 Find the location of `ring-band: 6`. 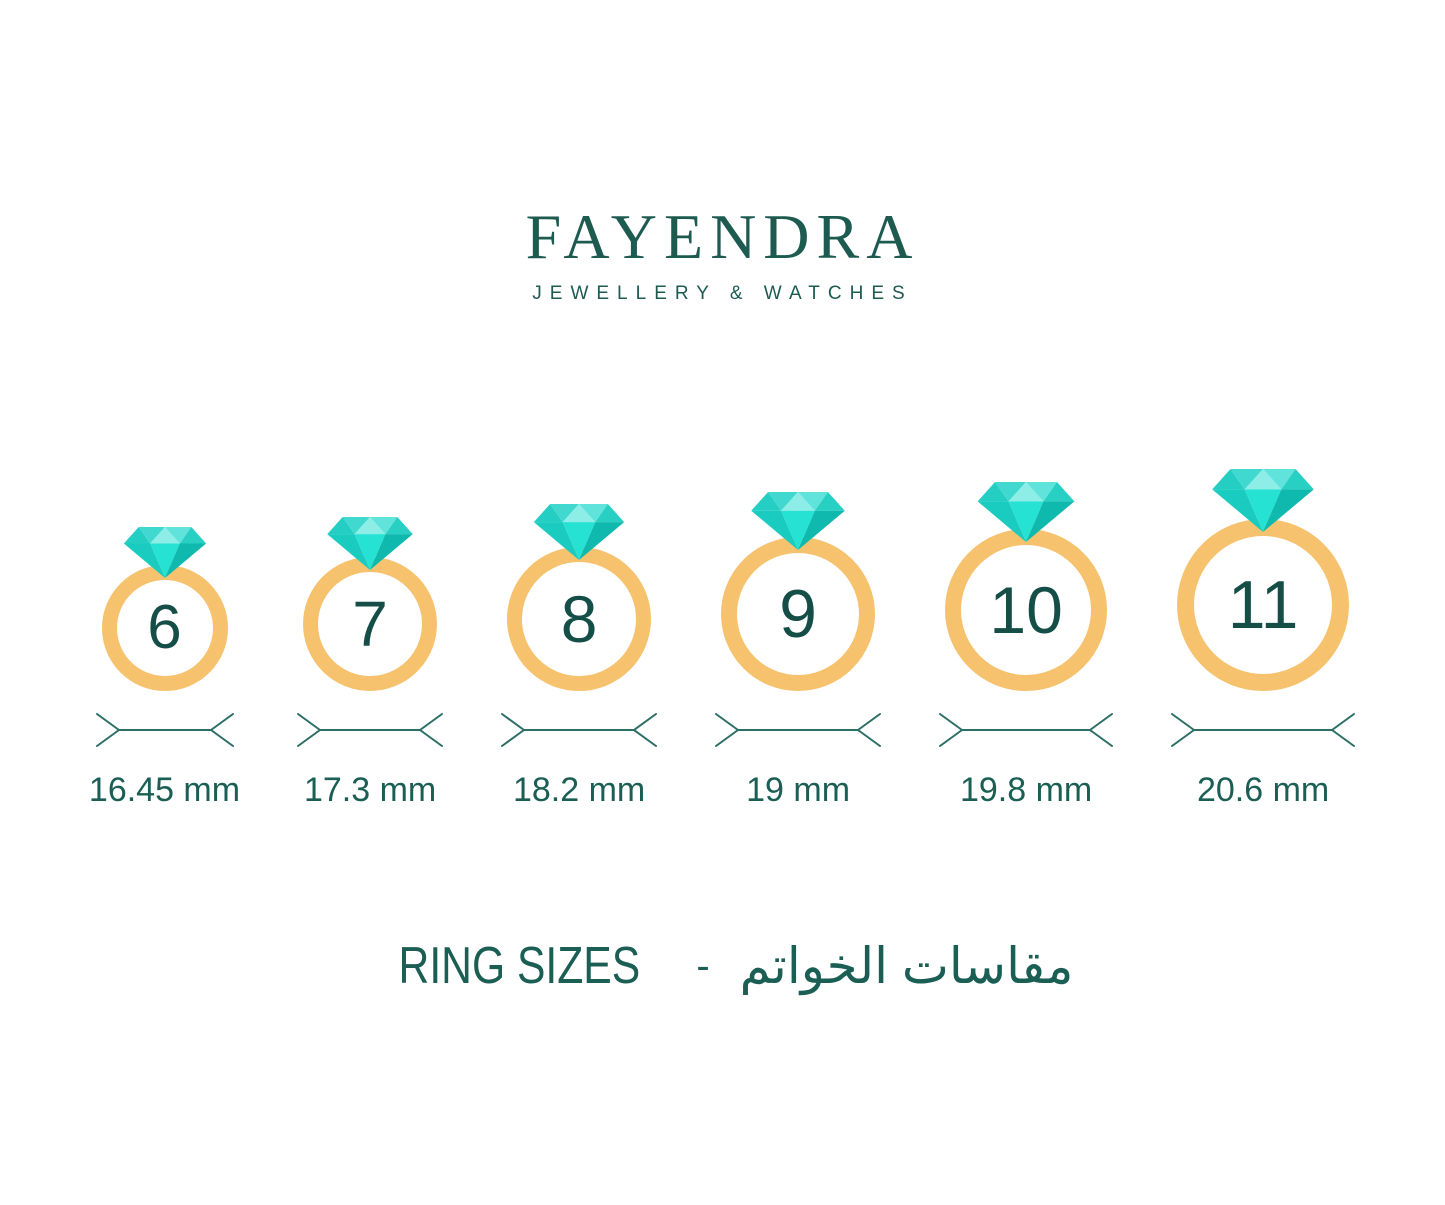

ring-band: 6 is located at coordinates (164, 628).